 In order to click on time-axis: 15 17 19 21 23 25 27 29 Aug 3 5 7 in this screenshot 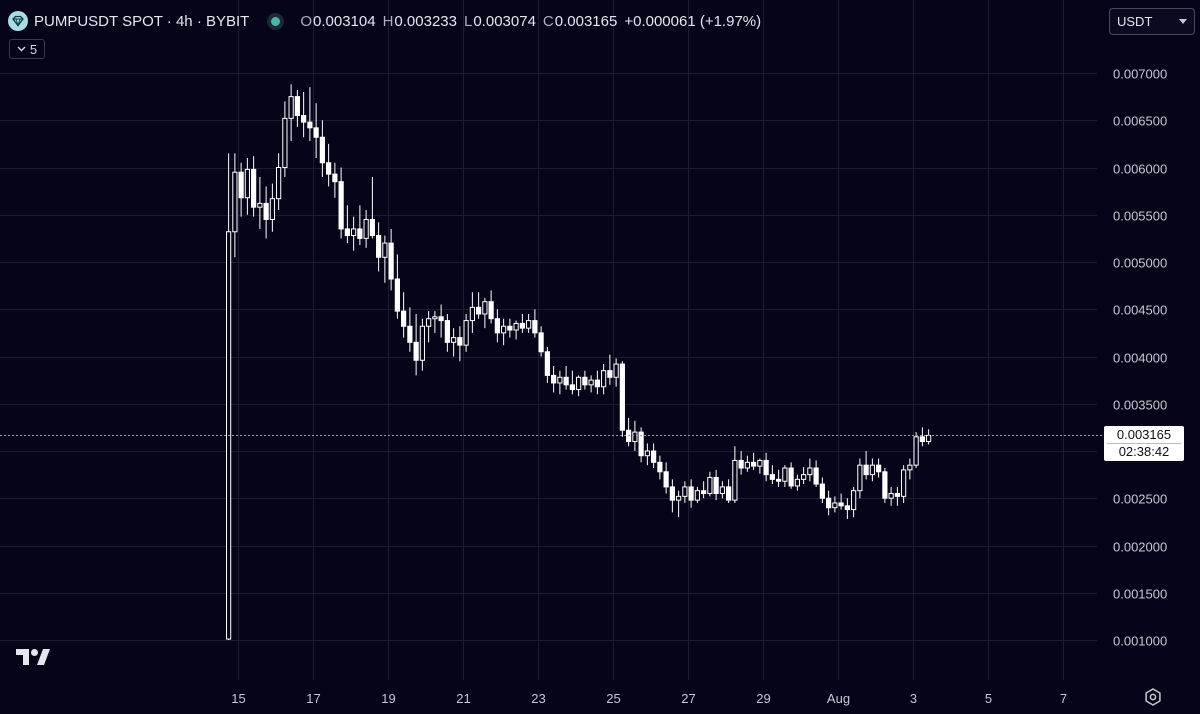, I will do `click(649, 698)`.